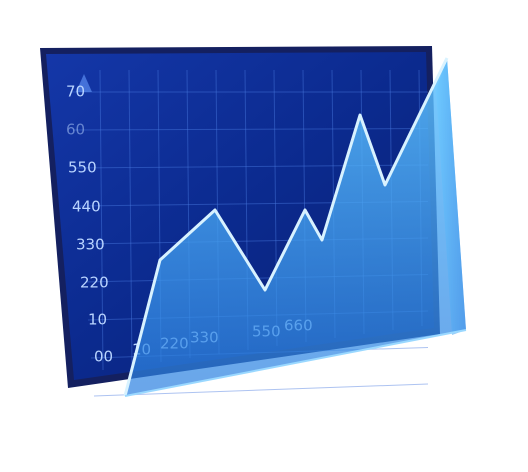  What do you see at coordinates (75, 130) in the screenshot?
I see `y-label: 60` at bounding box center [75, 130].